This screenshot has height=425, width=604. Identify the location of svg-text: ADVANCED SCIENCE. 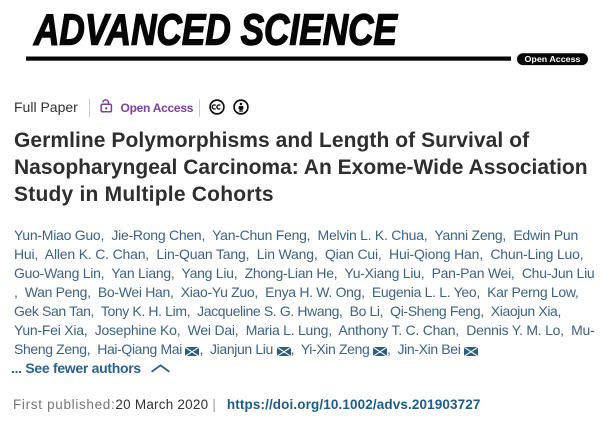
(215, 31).